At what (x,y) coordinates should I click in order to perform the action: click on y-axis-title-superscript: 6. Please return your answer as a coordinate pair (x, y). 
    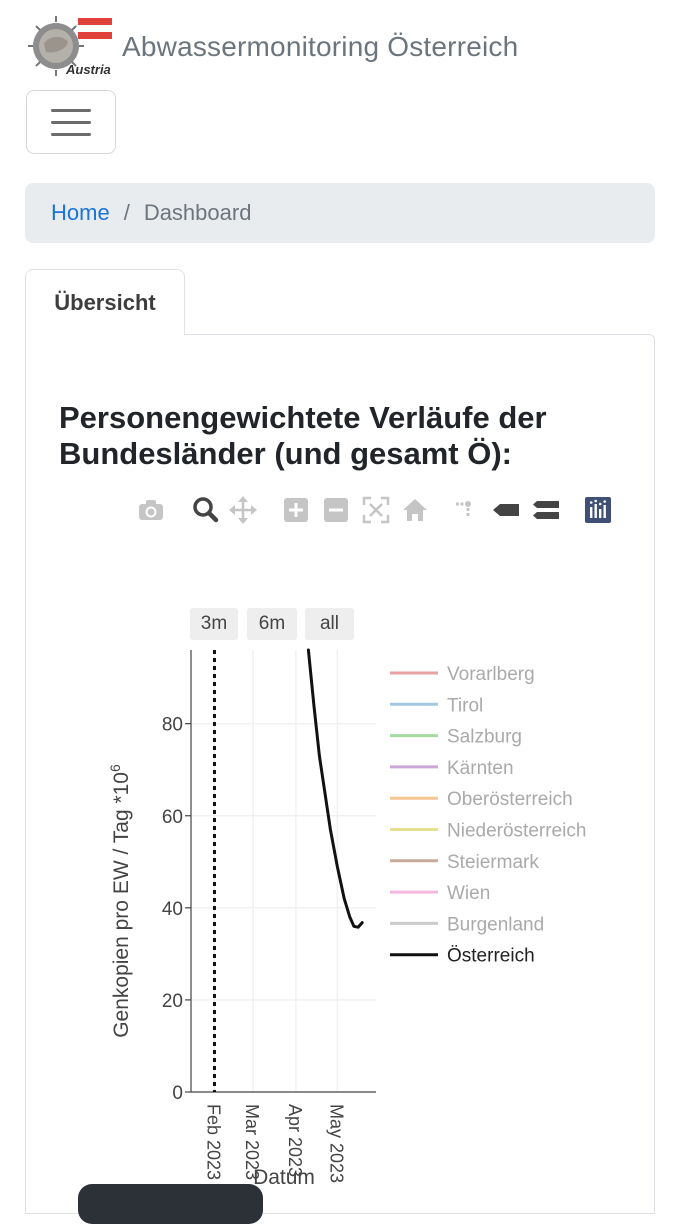
    Looking at the image, I should click on (115, 768).